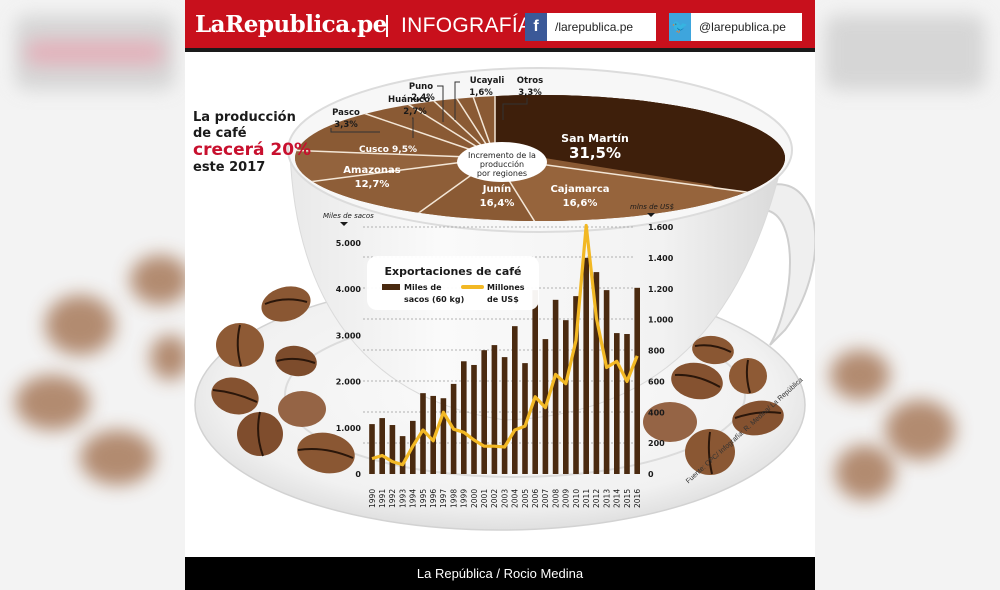 This screenshot has width=1000, height=590. Describe the element at coordinates (595, 138) in the screenshot. I see `svg-text: San Martín` at that location.